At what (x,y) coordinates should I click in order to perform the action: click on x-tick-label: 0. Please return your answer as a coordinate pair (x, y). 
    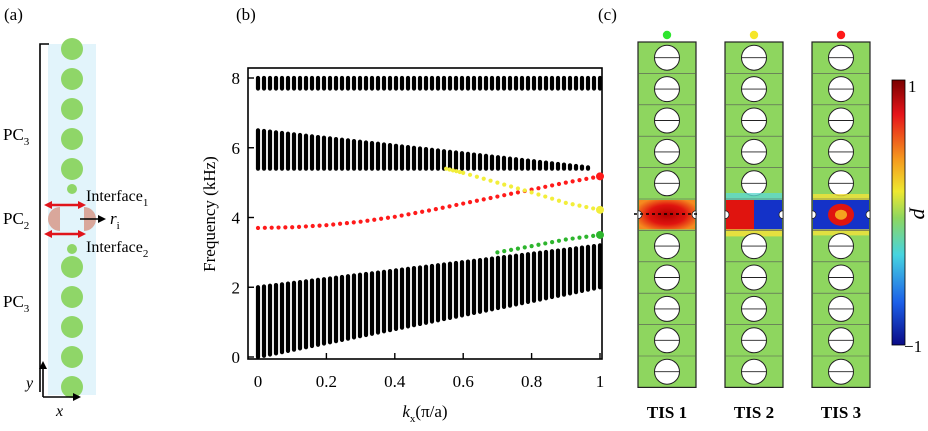
    Looking at the image, I should click on (258, 381).